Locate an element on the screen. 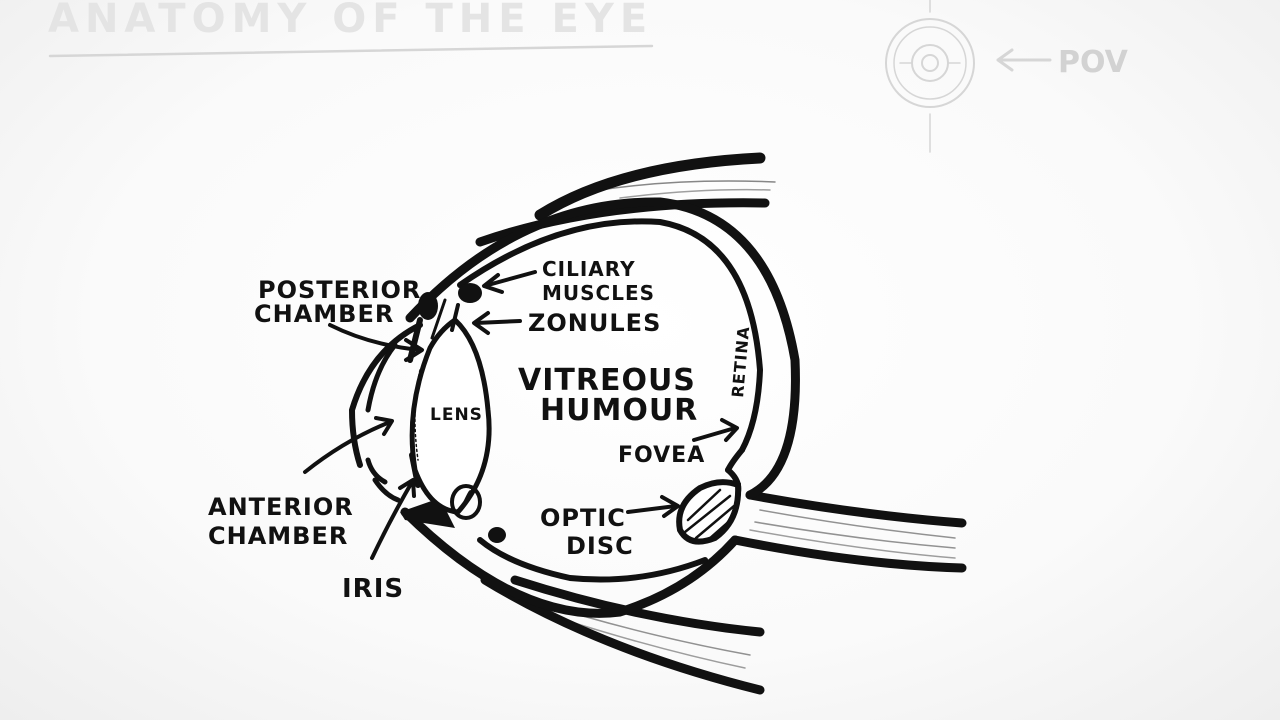  zonules is located at coordinates (456, 409).